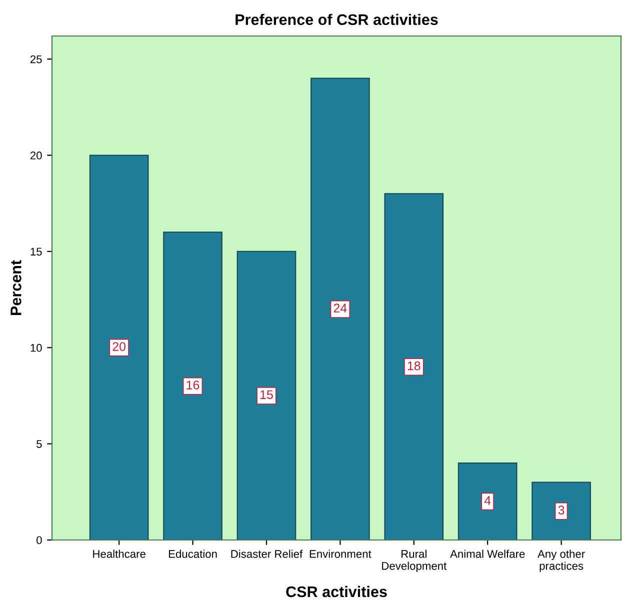  I want to click on x-axis-title: CSR activities, so click(336, 592).